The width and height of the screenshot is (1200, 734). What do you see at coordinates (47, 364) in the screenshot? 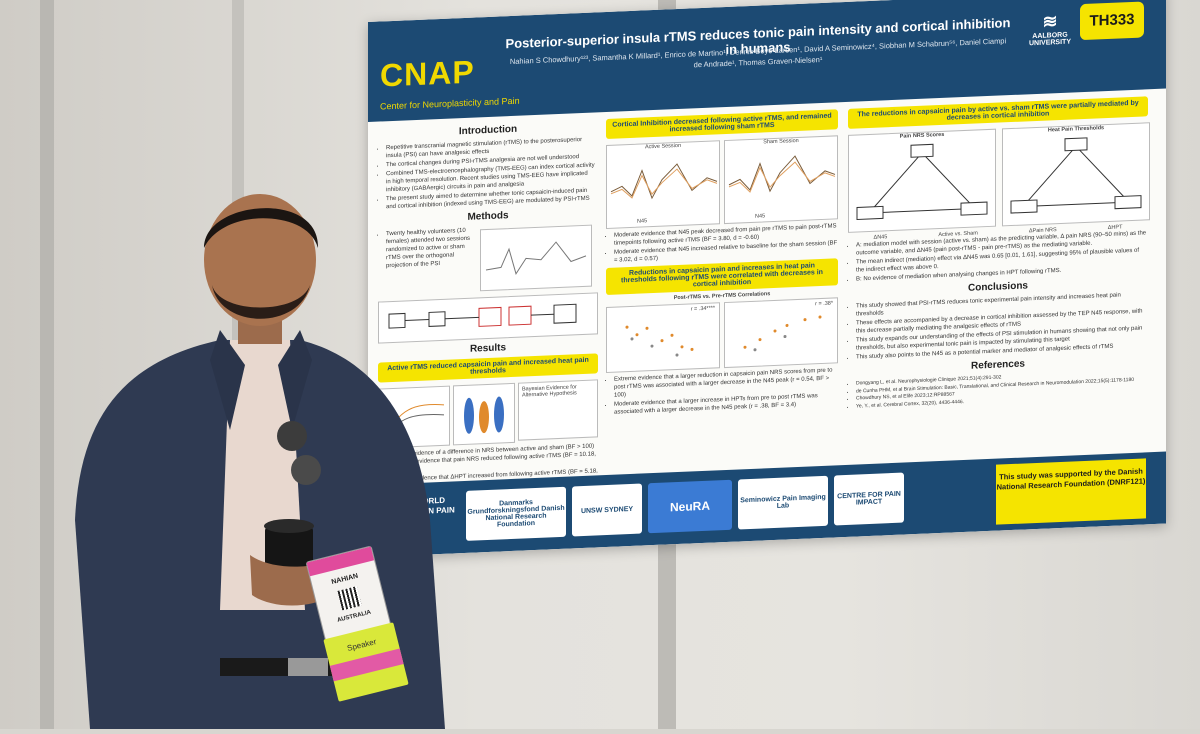
I see `wall-panel-divider-left` at bounding box center [47, 364].